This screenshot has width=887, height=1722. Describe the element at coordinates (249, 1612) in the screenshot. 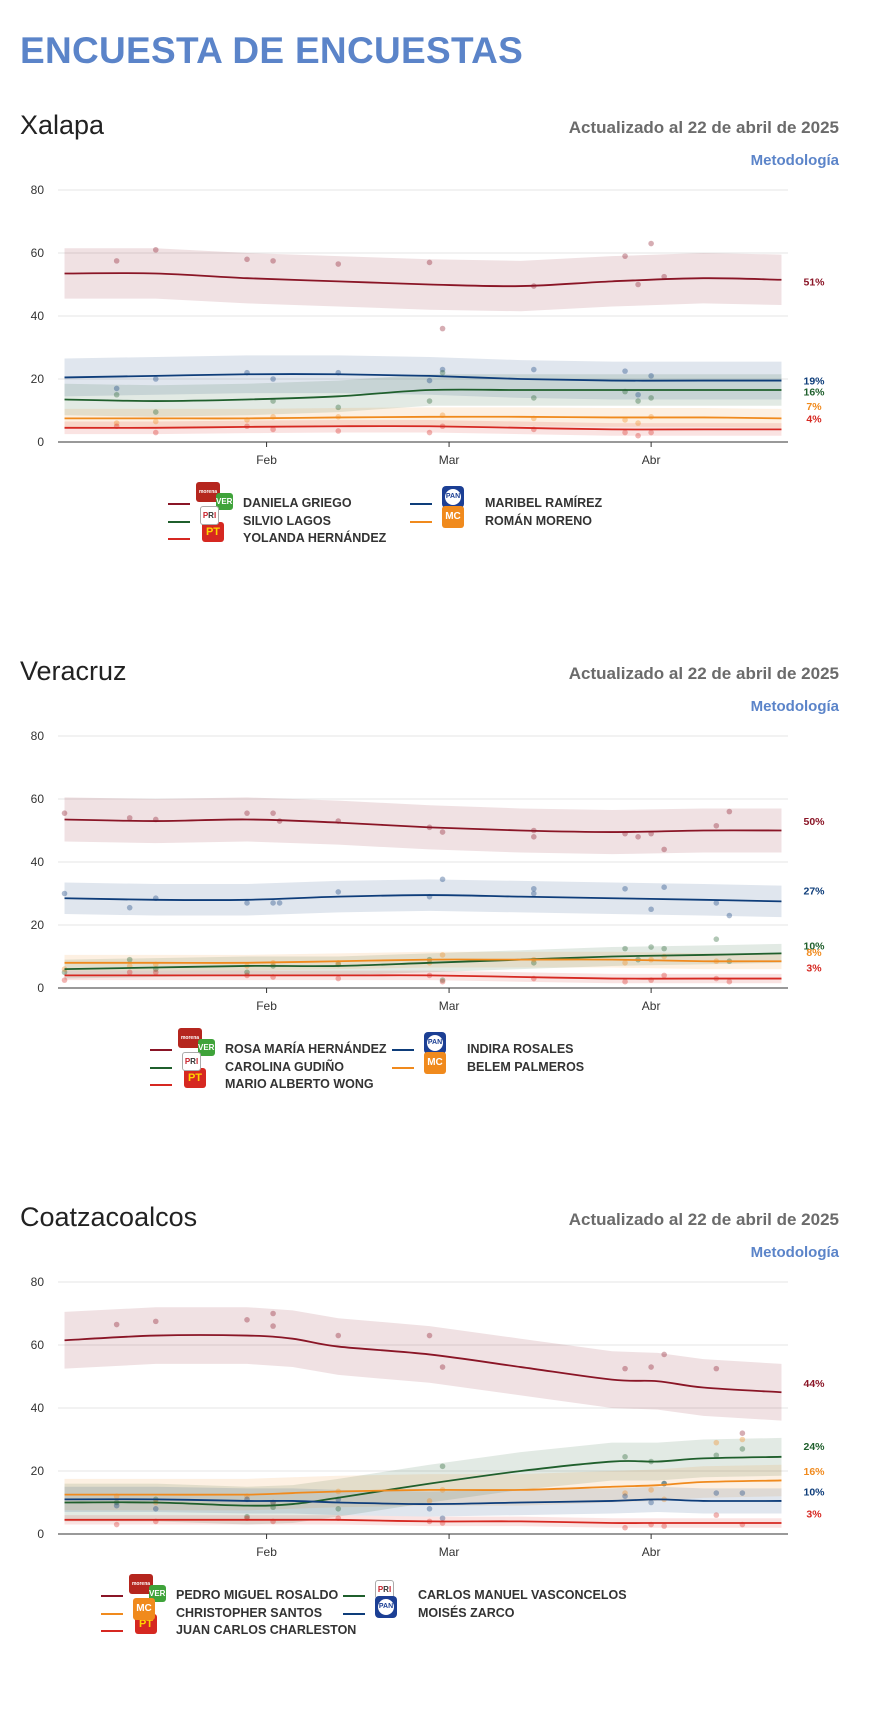

I see `legend-label: CHRISTOPHER SANTOS` at that location.